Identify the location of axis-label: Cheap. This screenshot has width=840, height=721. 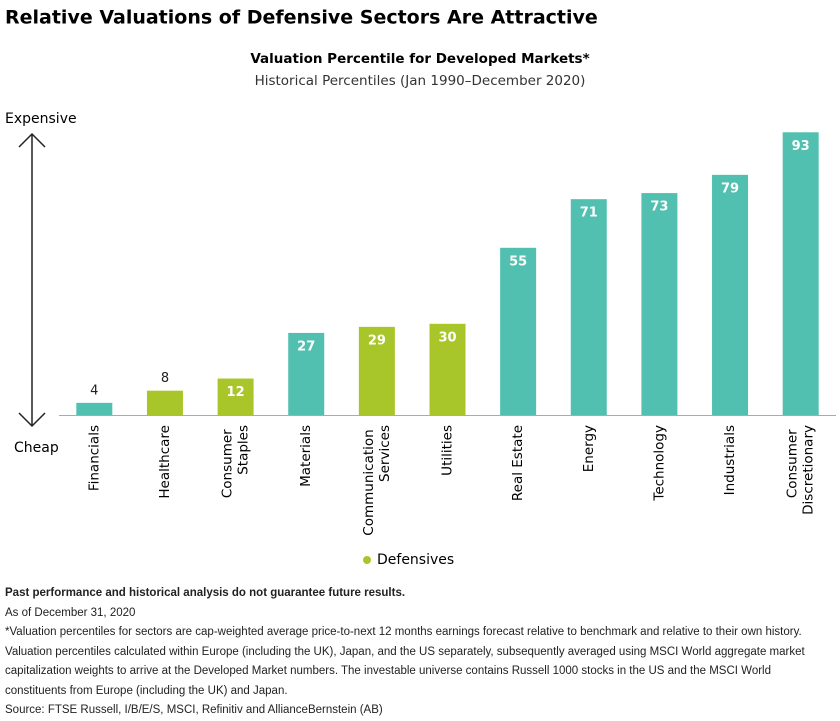
(36, 448).